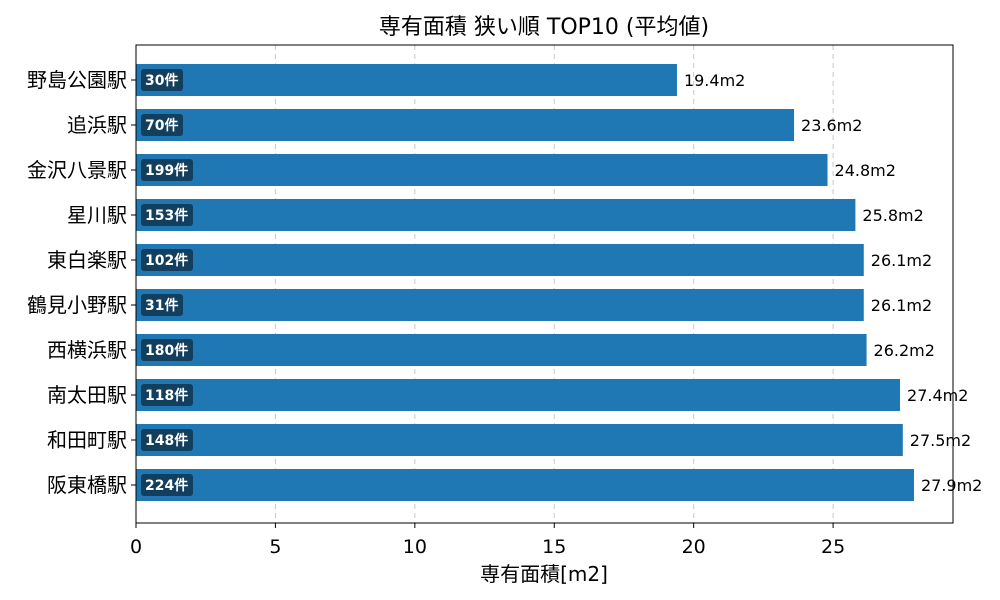  What do you see at coordinates (77, 80) in the screenshot?
I see `category-label: 野島公園駅` at bounding box center [77, 80].